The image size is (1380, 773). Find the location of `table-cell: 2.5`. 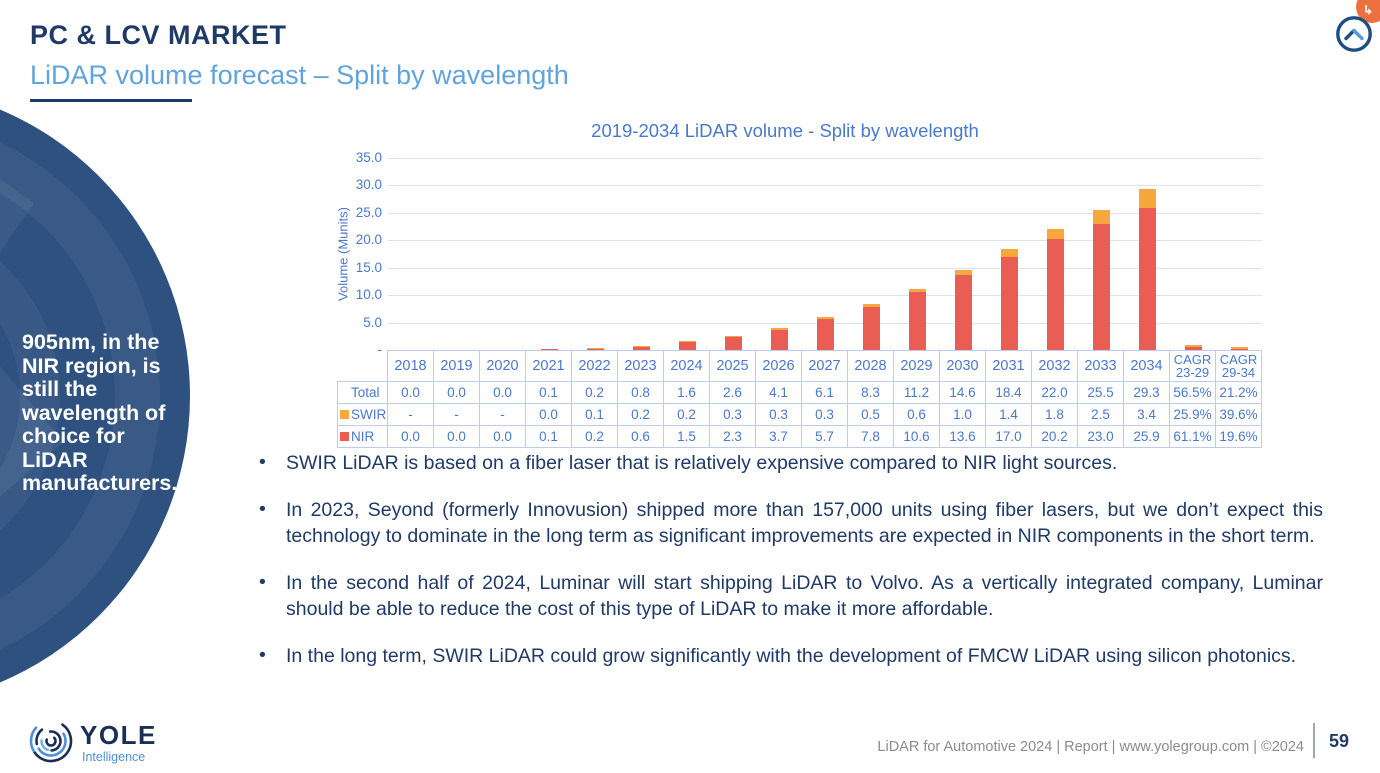

table-cell: 2.5 is located at coordinates (1100, 414).